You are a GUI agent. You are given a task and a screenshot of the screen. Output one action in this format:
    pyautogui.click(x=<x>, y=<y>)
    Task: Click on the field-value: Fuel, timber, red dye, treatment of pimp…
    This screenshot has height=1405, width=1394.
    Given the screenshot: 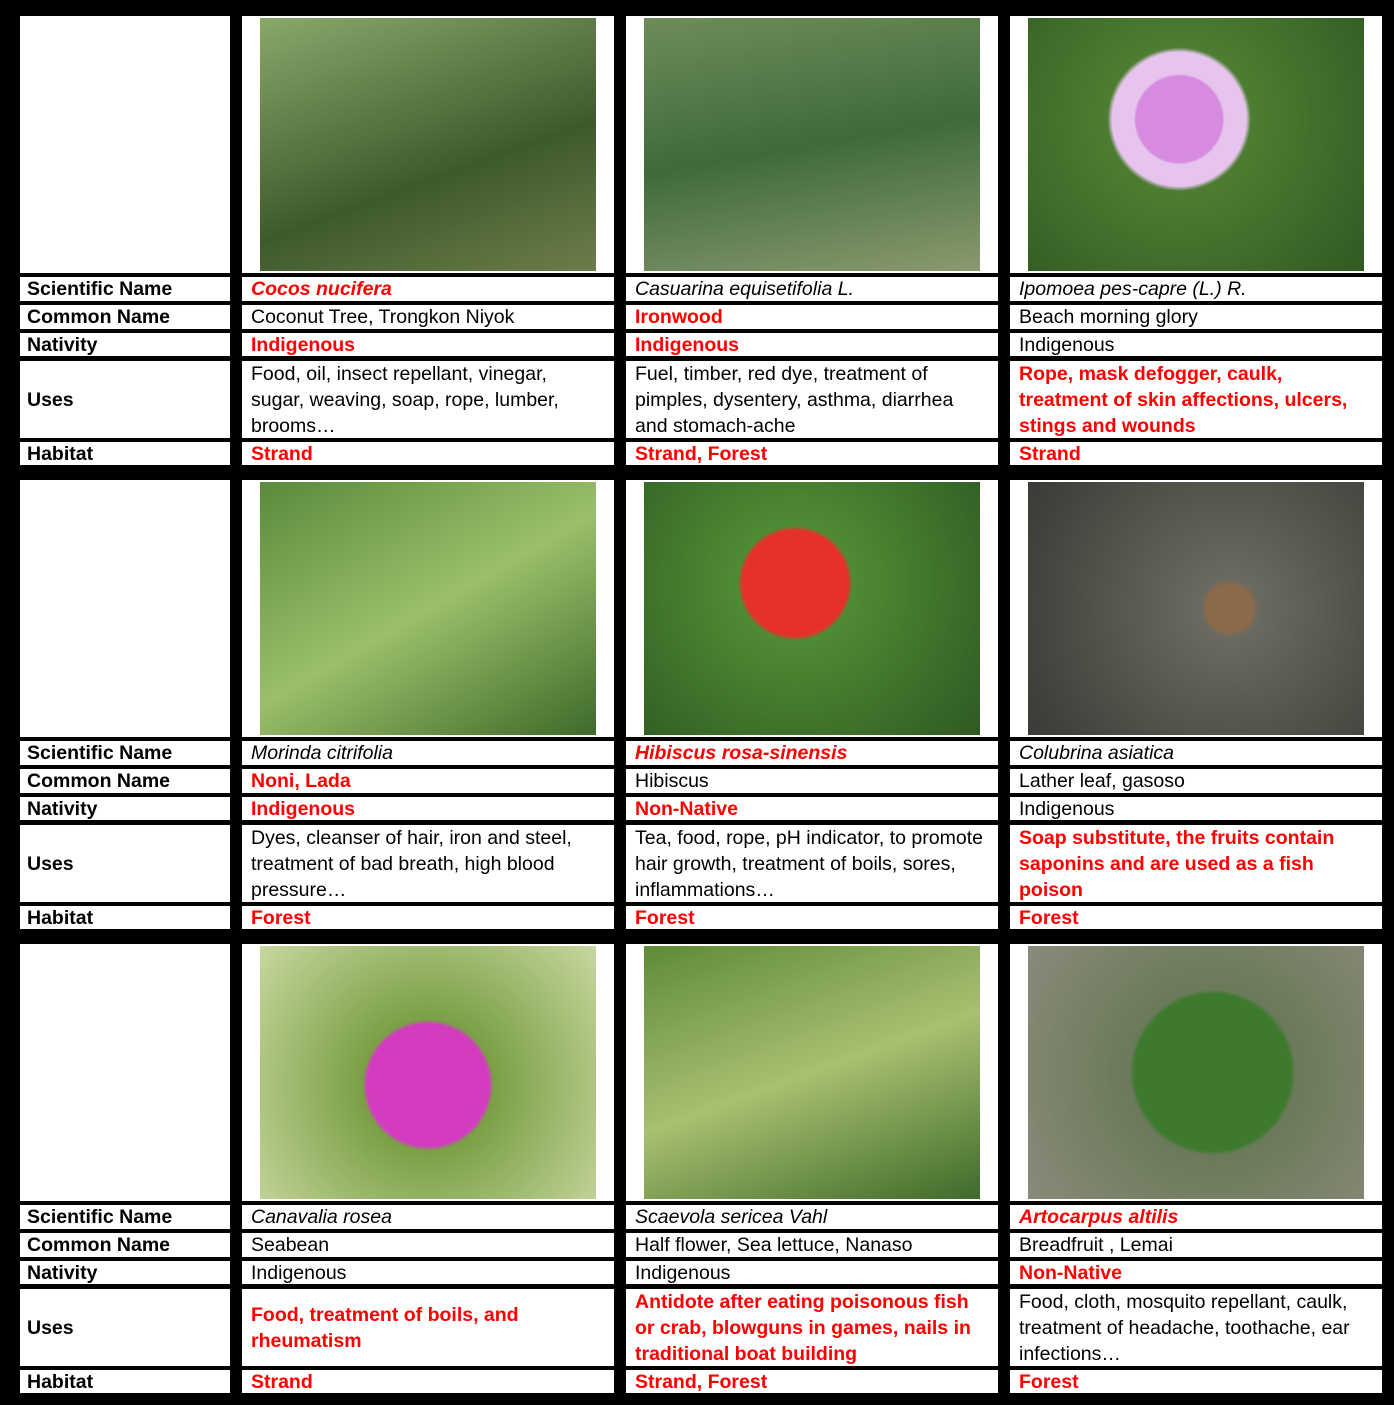 What is the action you would take?
    pyautogui.click(x=812, y=399)
    